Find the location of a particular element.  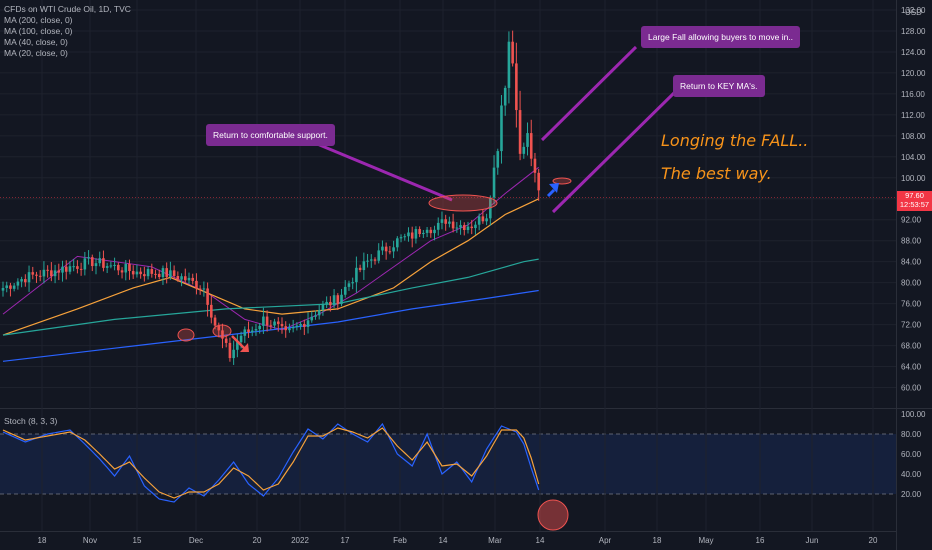

legend-ma20: MA (20, close, 0) is located at coordinates (36, 53).